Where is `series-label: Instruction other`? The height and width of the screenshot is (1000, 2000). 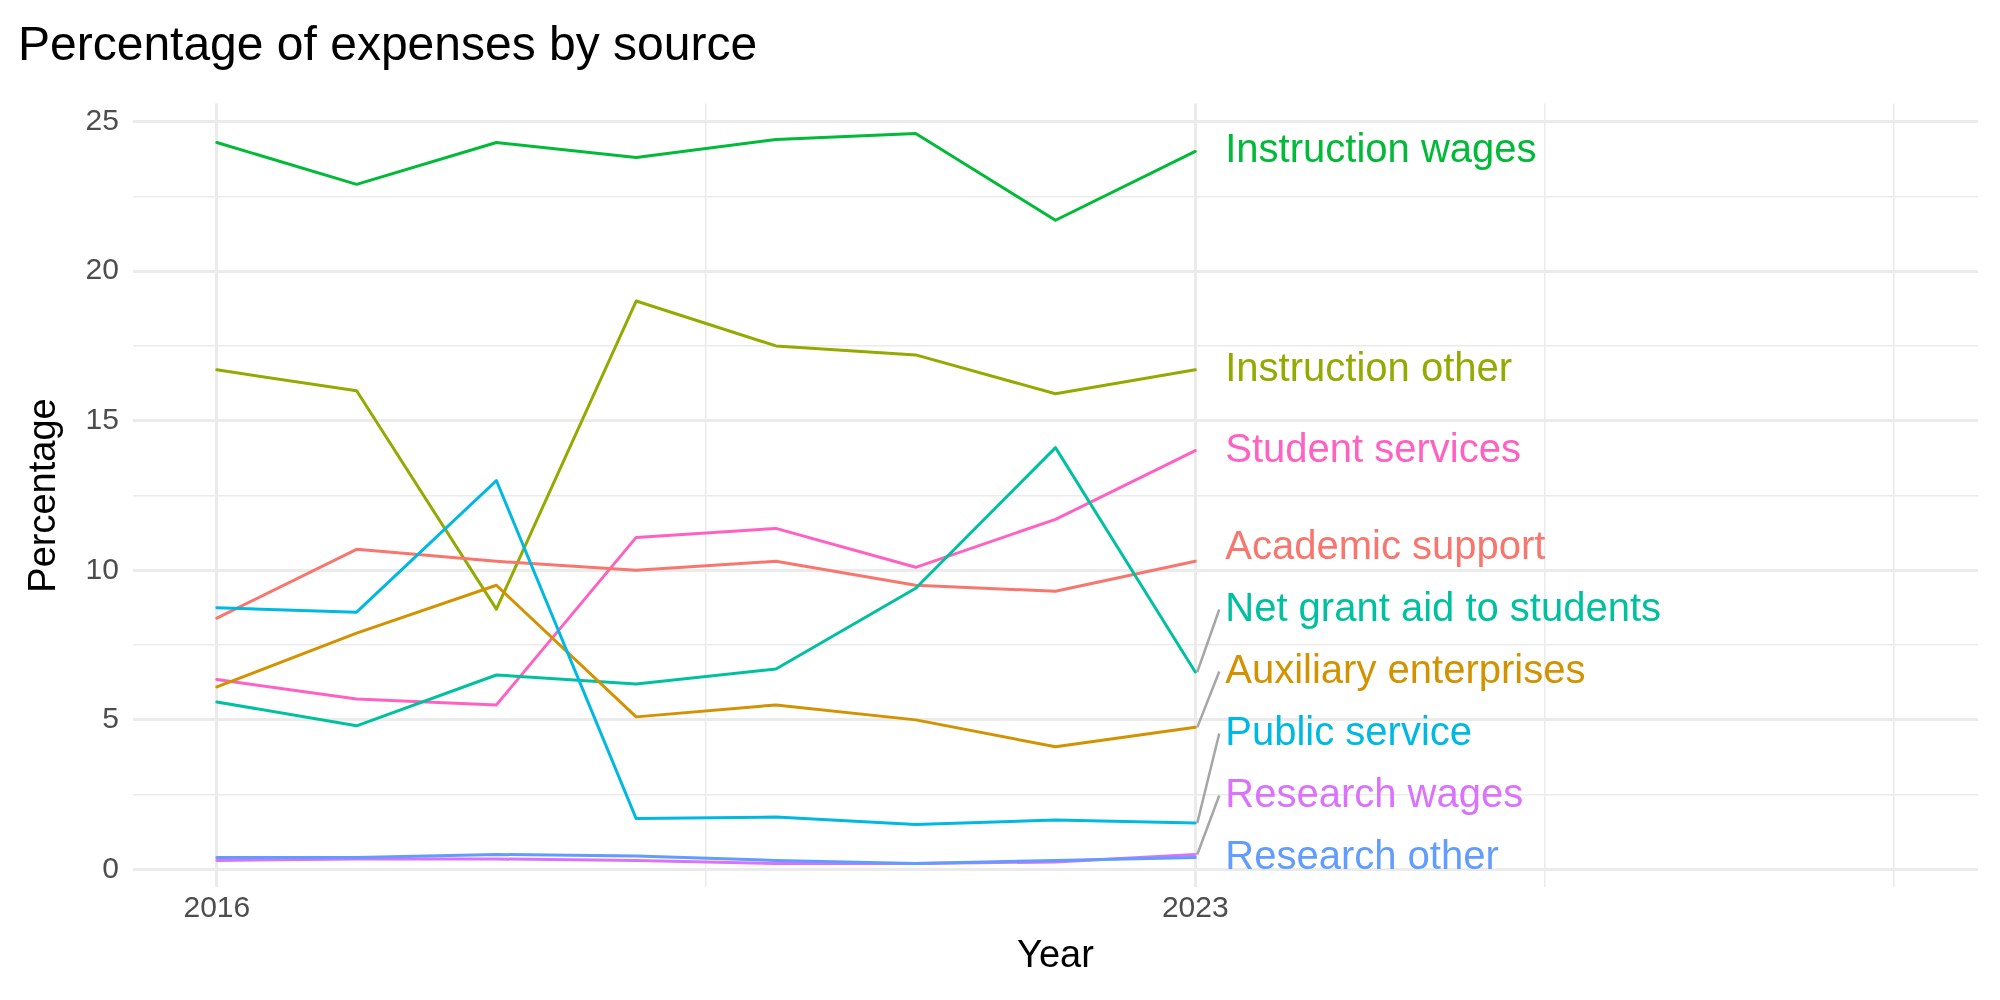 series-label: Instruction other is located at coordinates (1369, 366).